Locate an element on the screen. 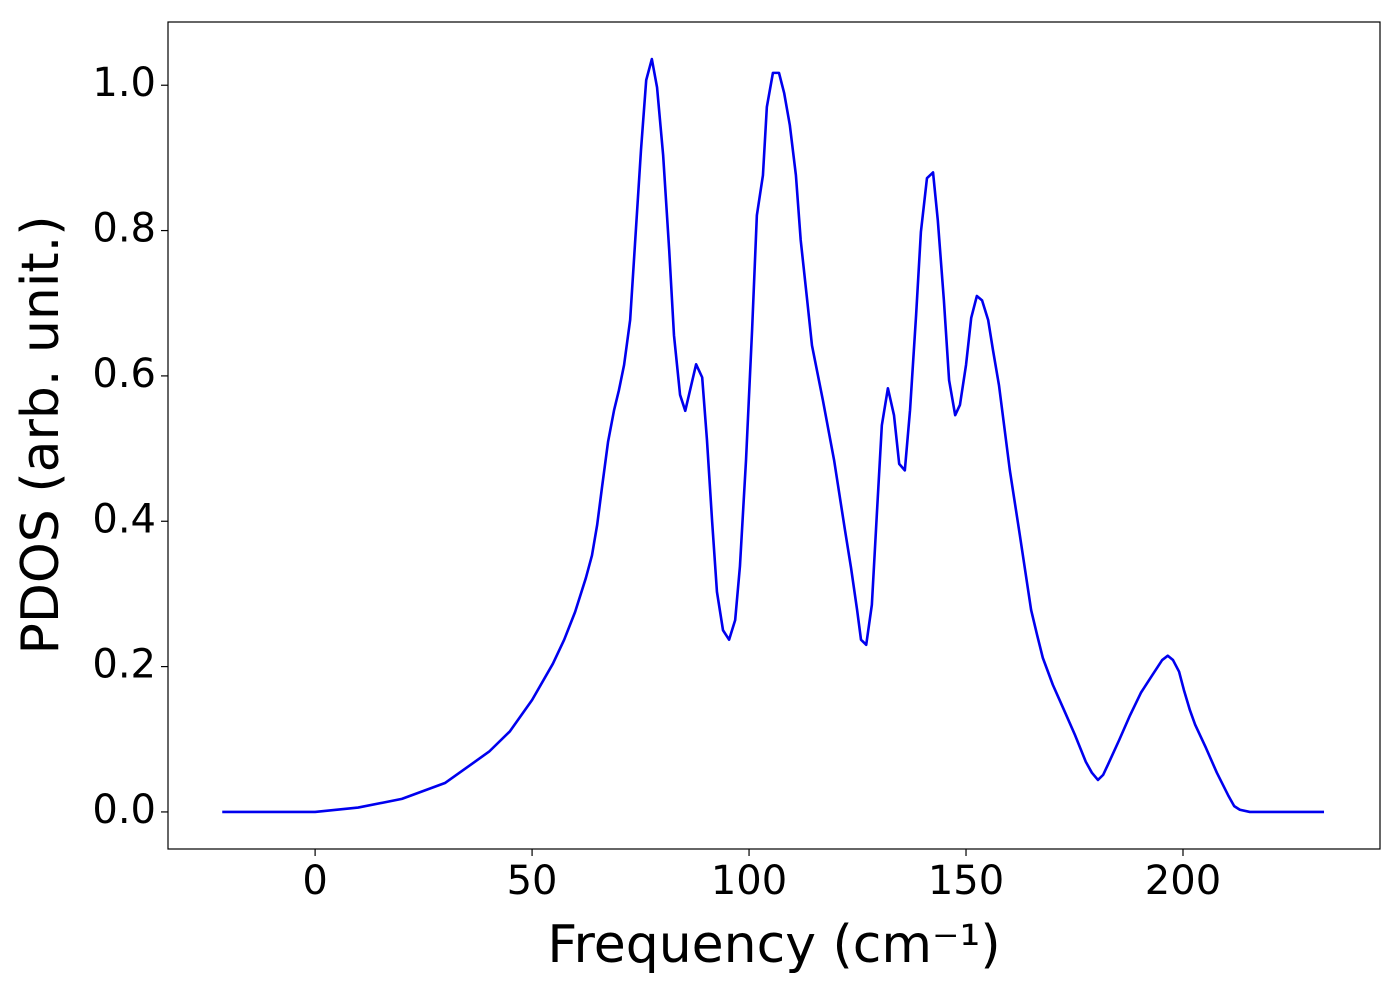  y-tick-label: 1.0 is located at coordinates (124, 83).